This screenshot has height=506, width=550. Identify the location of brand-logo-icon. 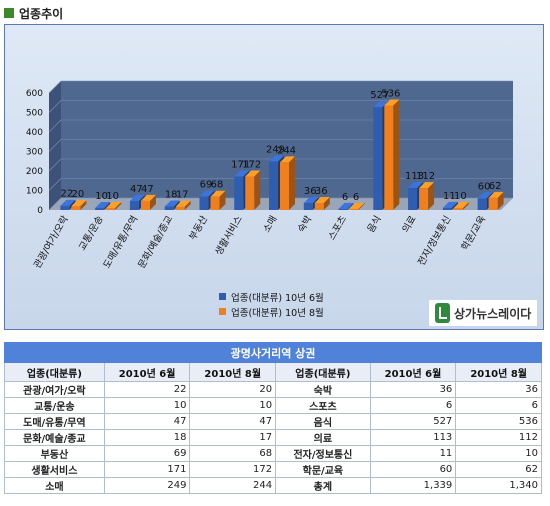
(442, 313).